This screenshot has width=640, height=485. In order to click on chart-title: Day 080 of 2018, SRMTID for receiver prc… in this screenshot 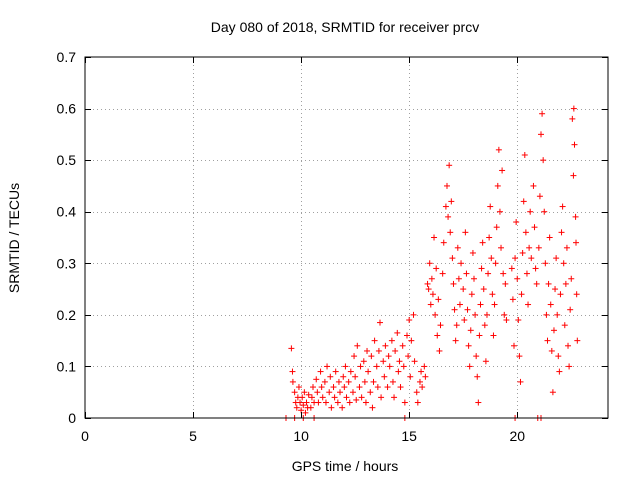, I will do `click(345, 27)`.